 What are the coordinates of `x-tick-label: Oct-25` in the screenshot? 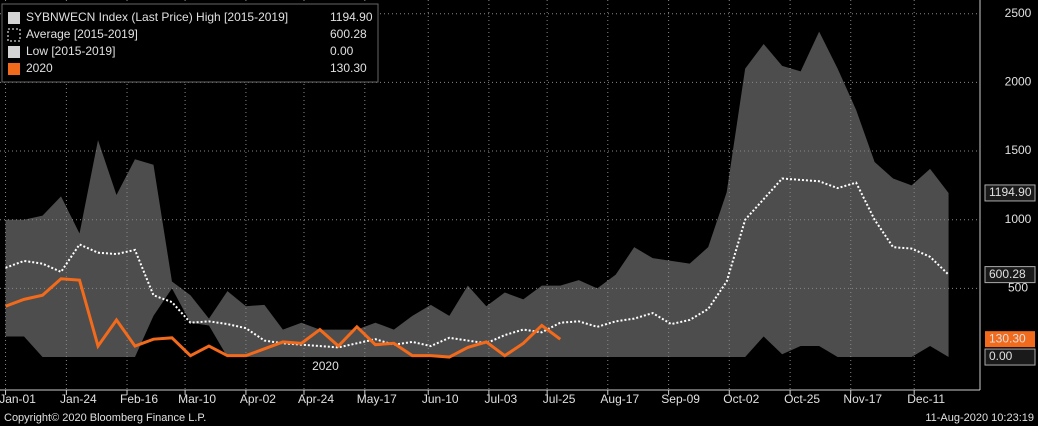 It's located at (802, 399).